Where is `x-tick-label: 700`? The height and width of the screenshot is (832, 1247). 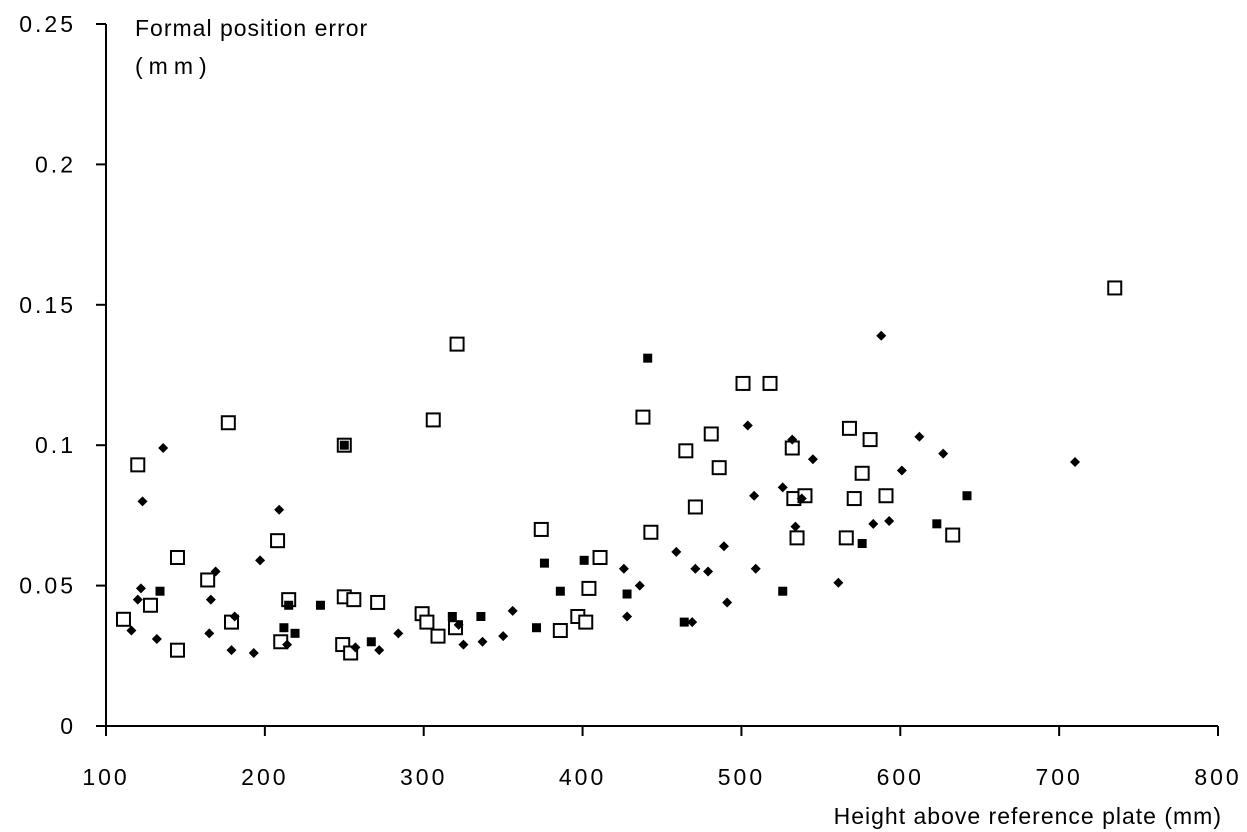
x-tick-label: 700 is located at coordinates (1058, 777).